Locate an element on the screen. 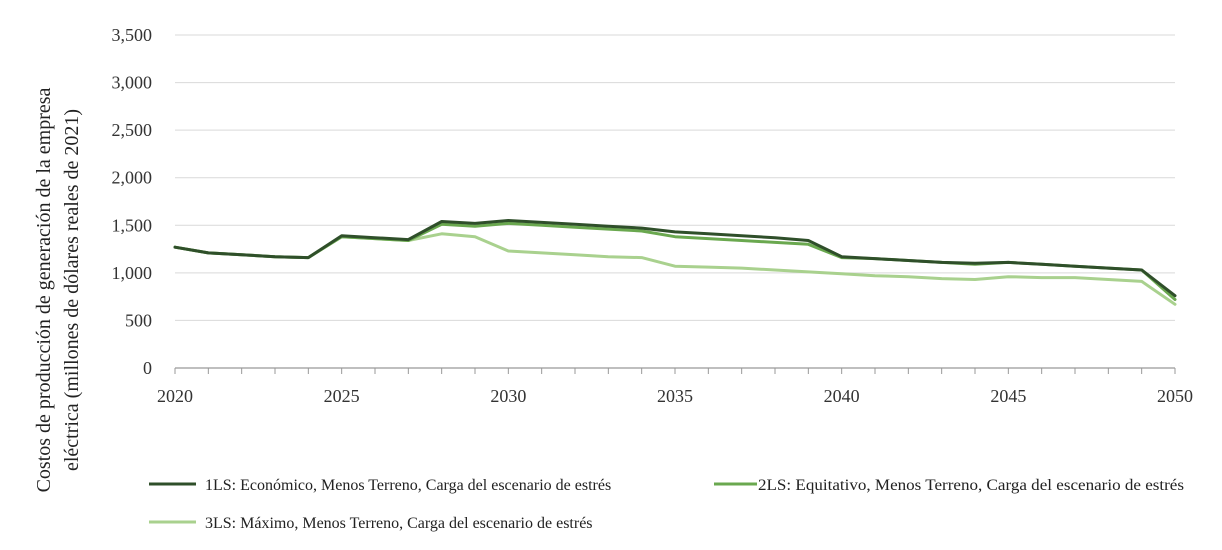  y-tick-label: 1,500 is located at coordinates (132, 225).